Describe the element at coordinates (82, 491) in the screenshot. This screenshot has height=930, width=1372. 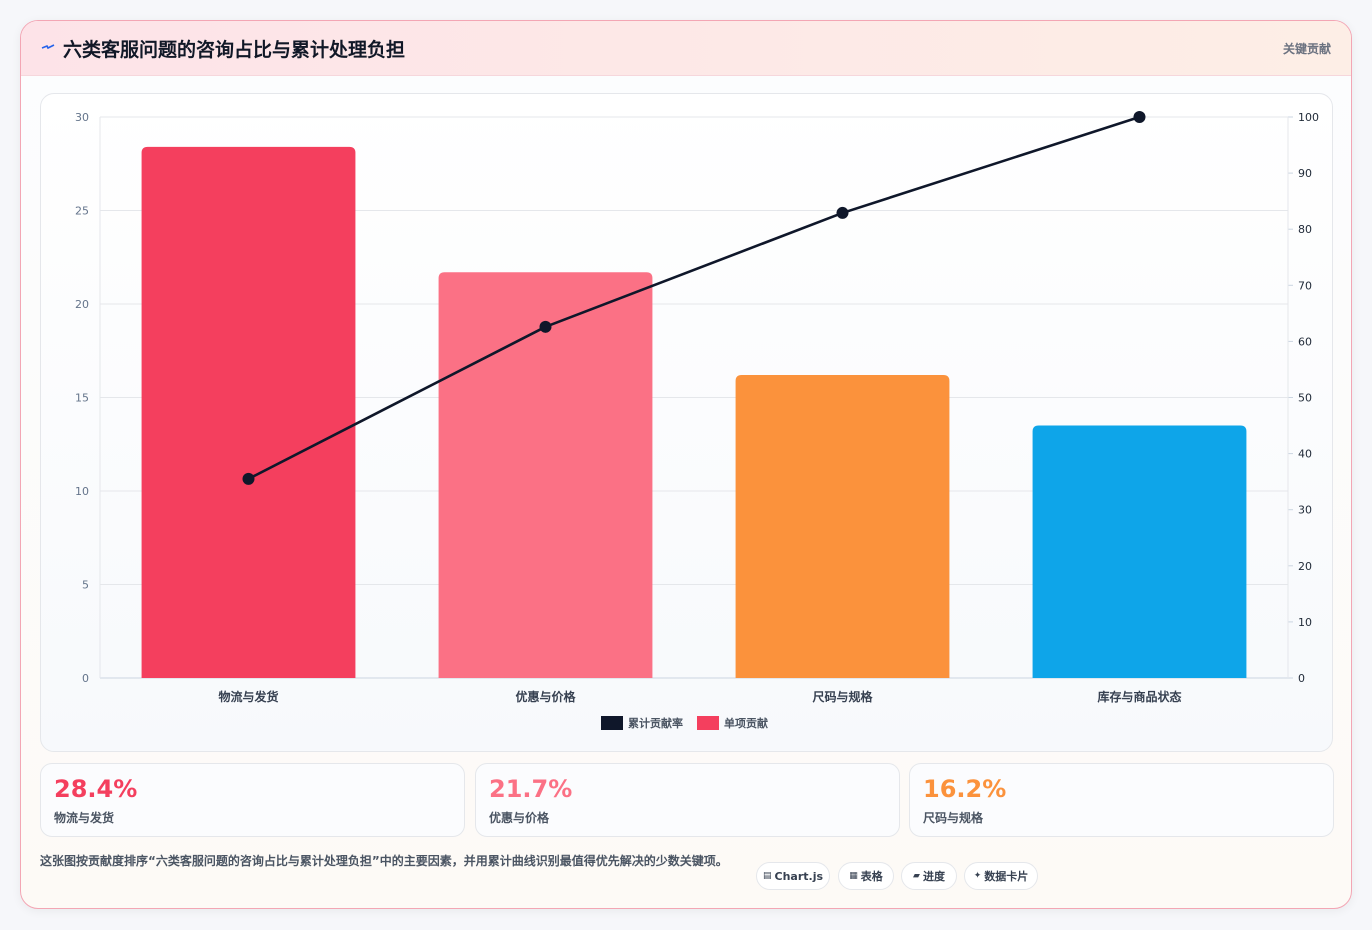
I see `y-left-tick-label: 10` at that location.